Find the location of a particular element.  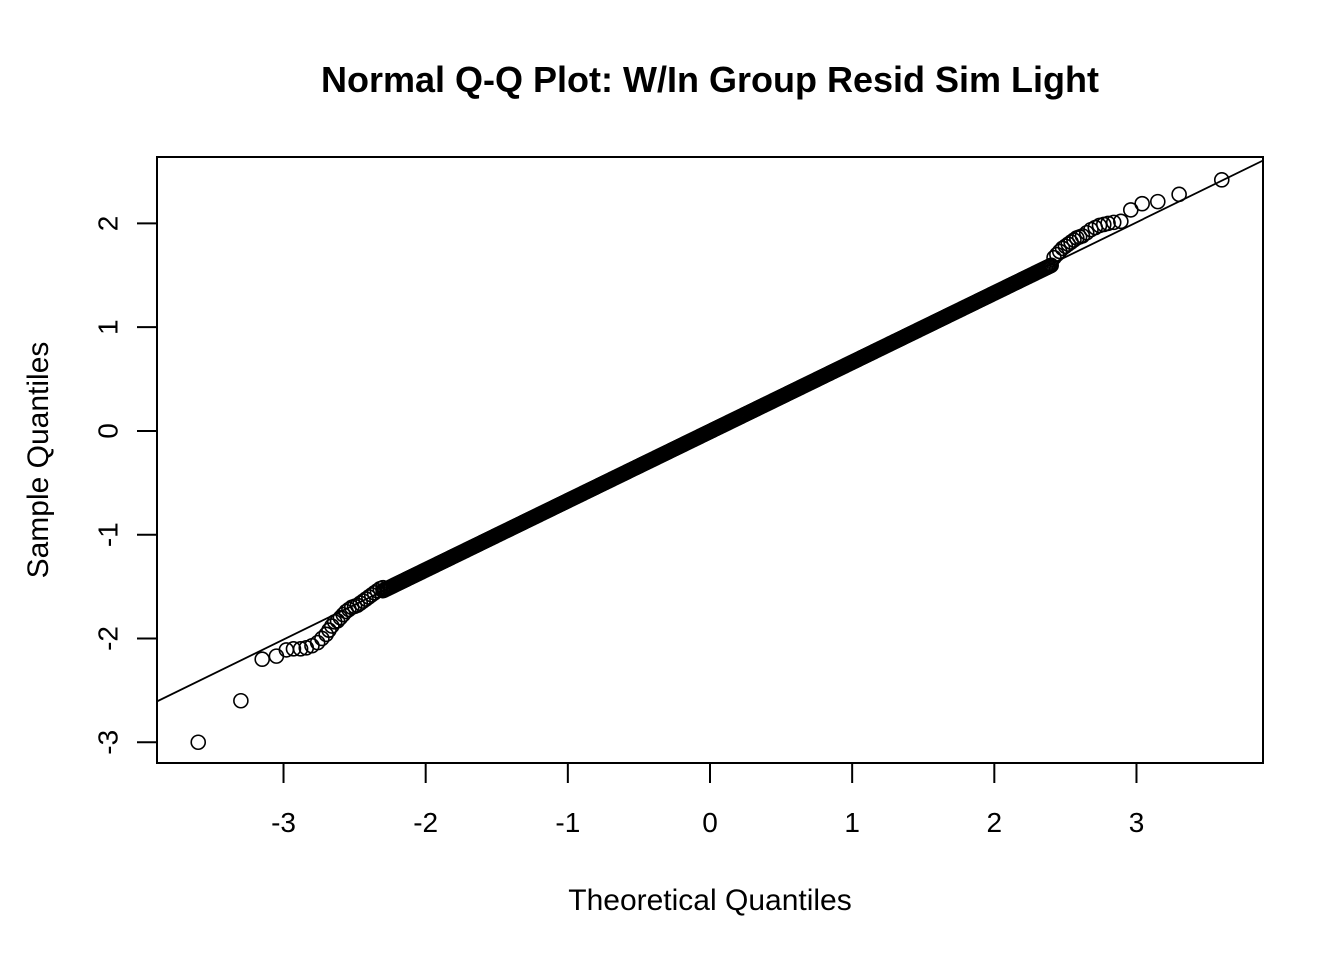

y-tick-label: -1 is located at coordinates (107, 534).